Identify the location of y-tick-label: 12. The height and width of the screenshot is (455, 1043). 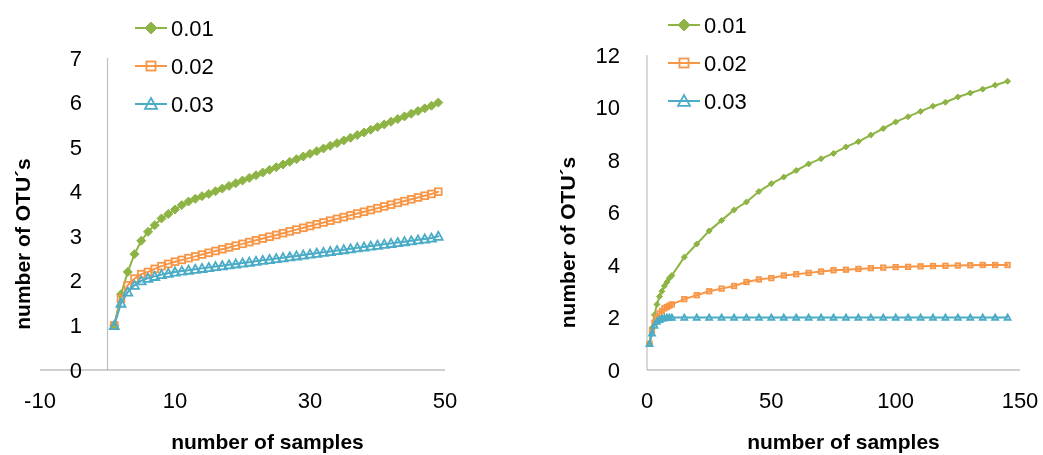
(607, 55).